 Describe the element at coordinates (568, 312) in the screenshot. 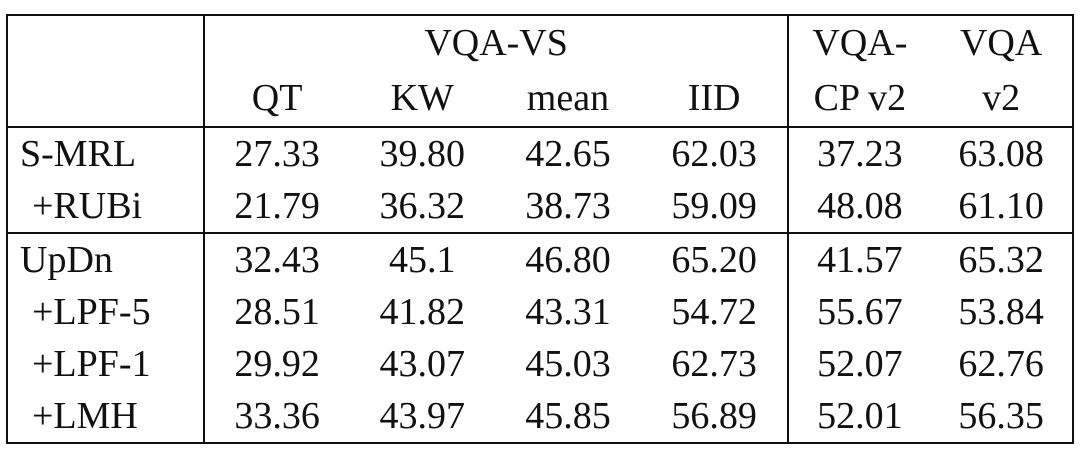

I see `cell-mean: 43.31` at that location.